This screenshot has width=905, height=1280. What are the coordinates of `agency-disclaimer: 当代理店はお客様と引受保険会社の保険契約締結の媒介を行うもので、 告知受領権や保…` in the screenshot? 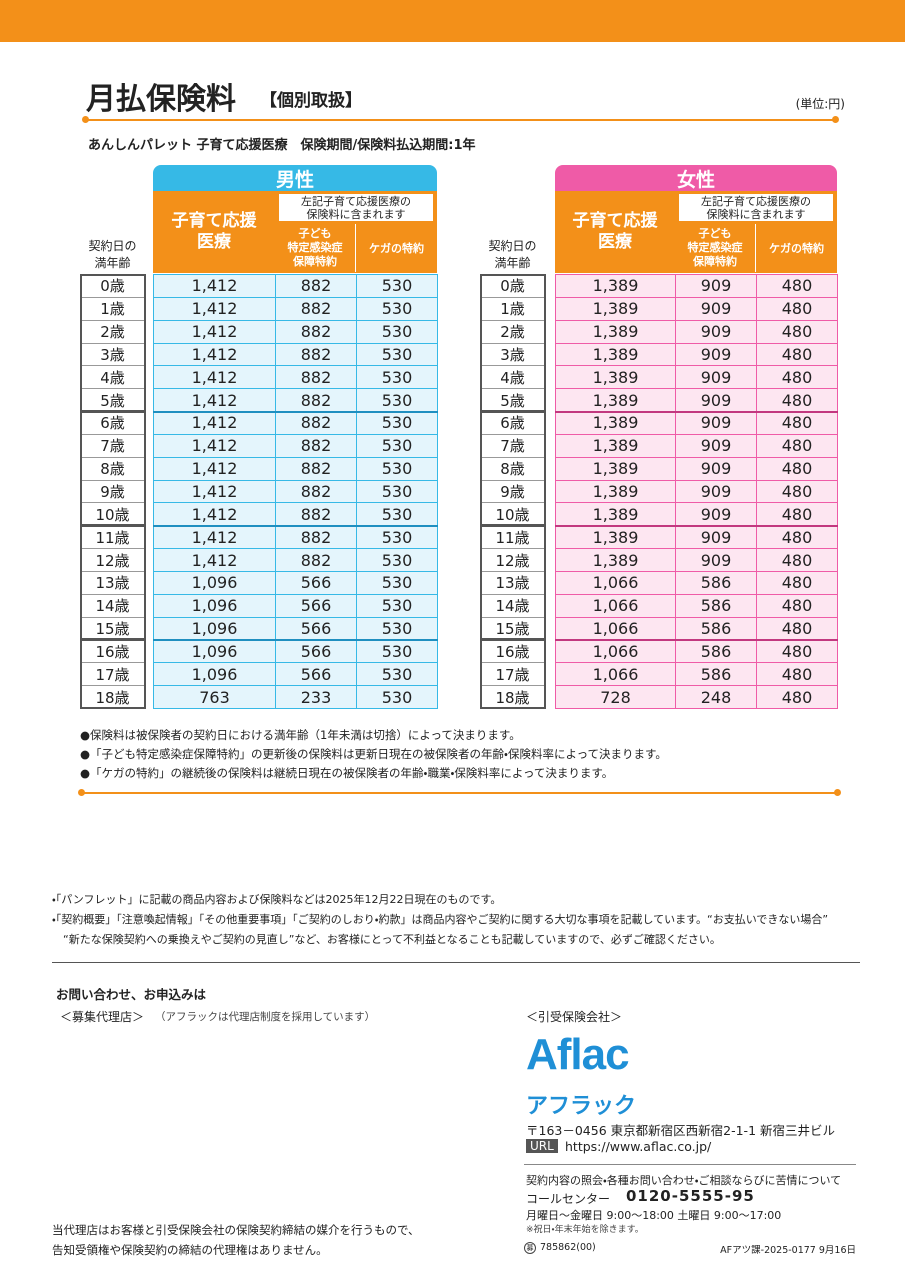 It's located at (236, 1240).